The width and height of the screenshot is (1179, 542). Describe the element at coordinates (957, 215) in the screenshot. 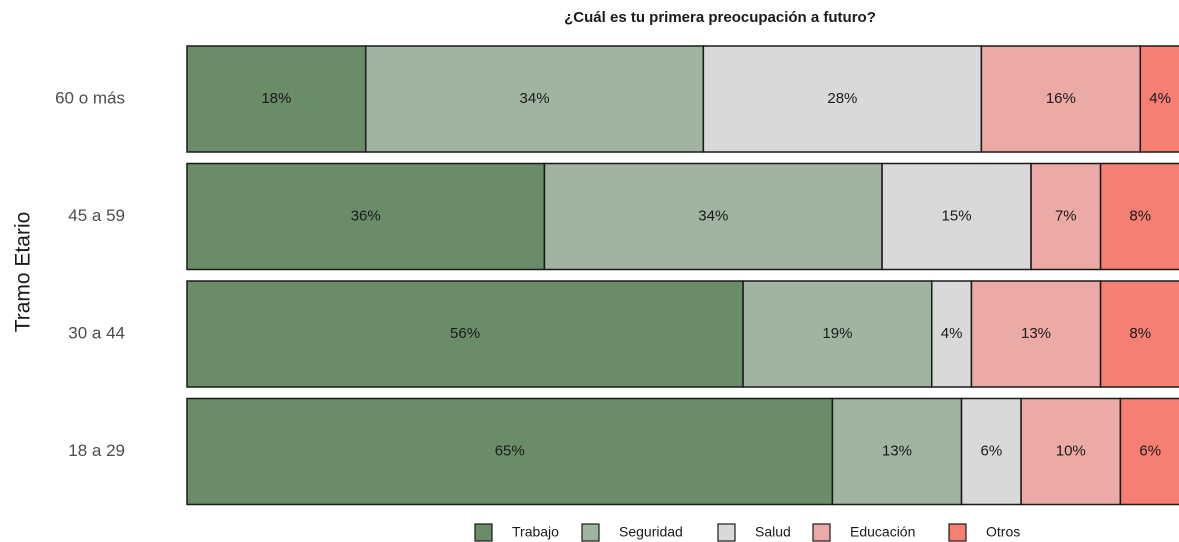

I see `value-label: 15%` at that location.